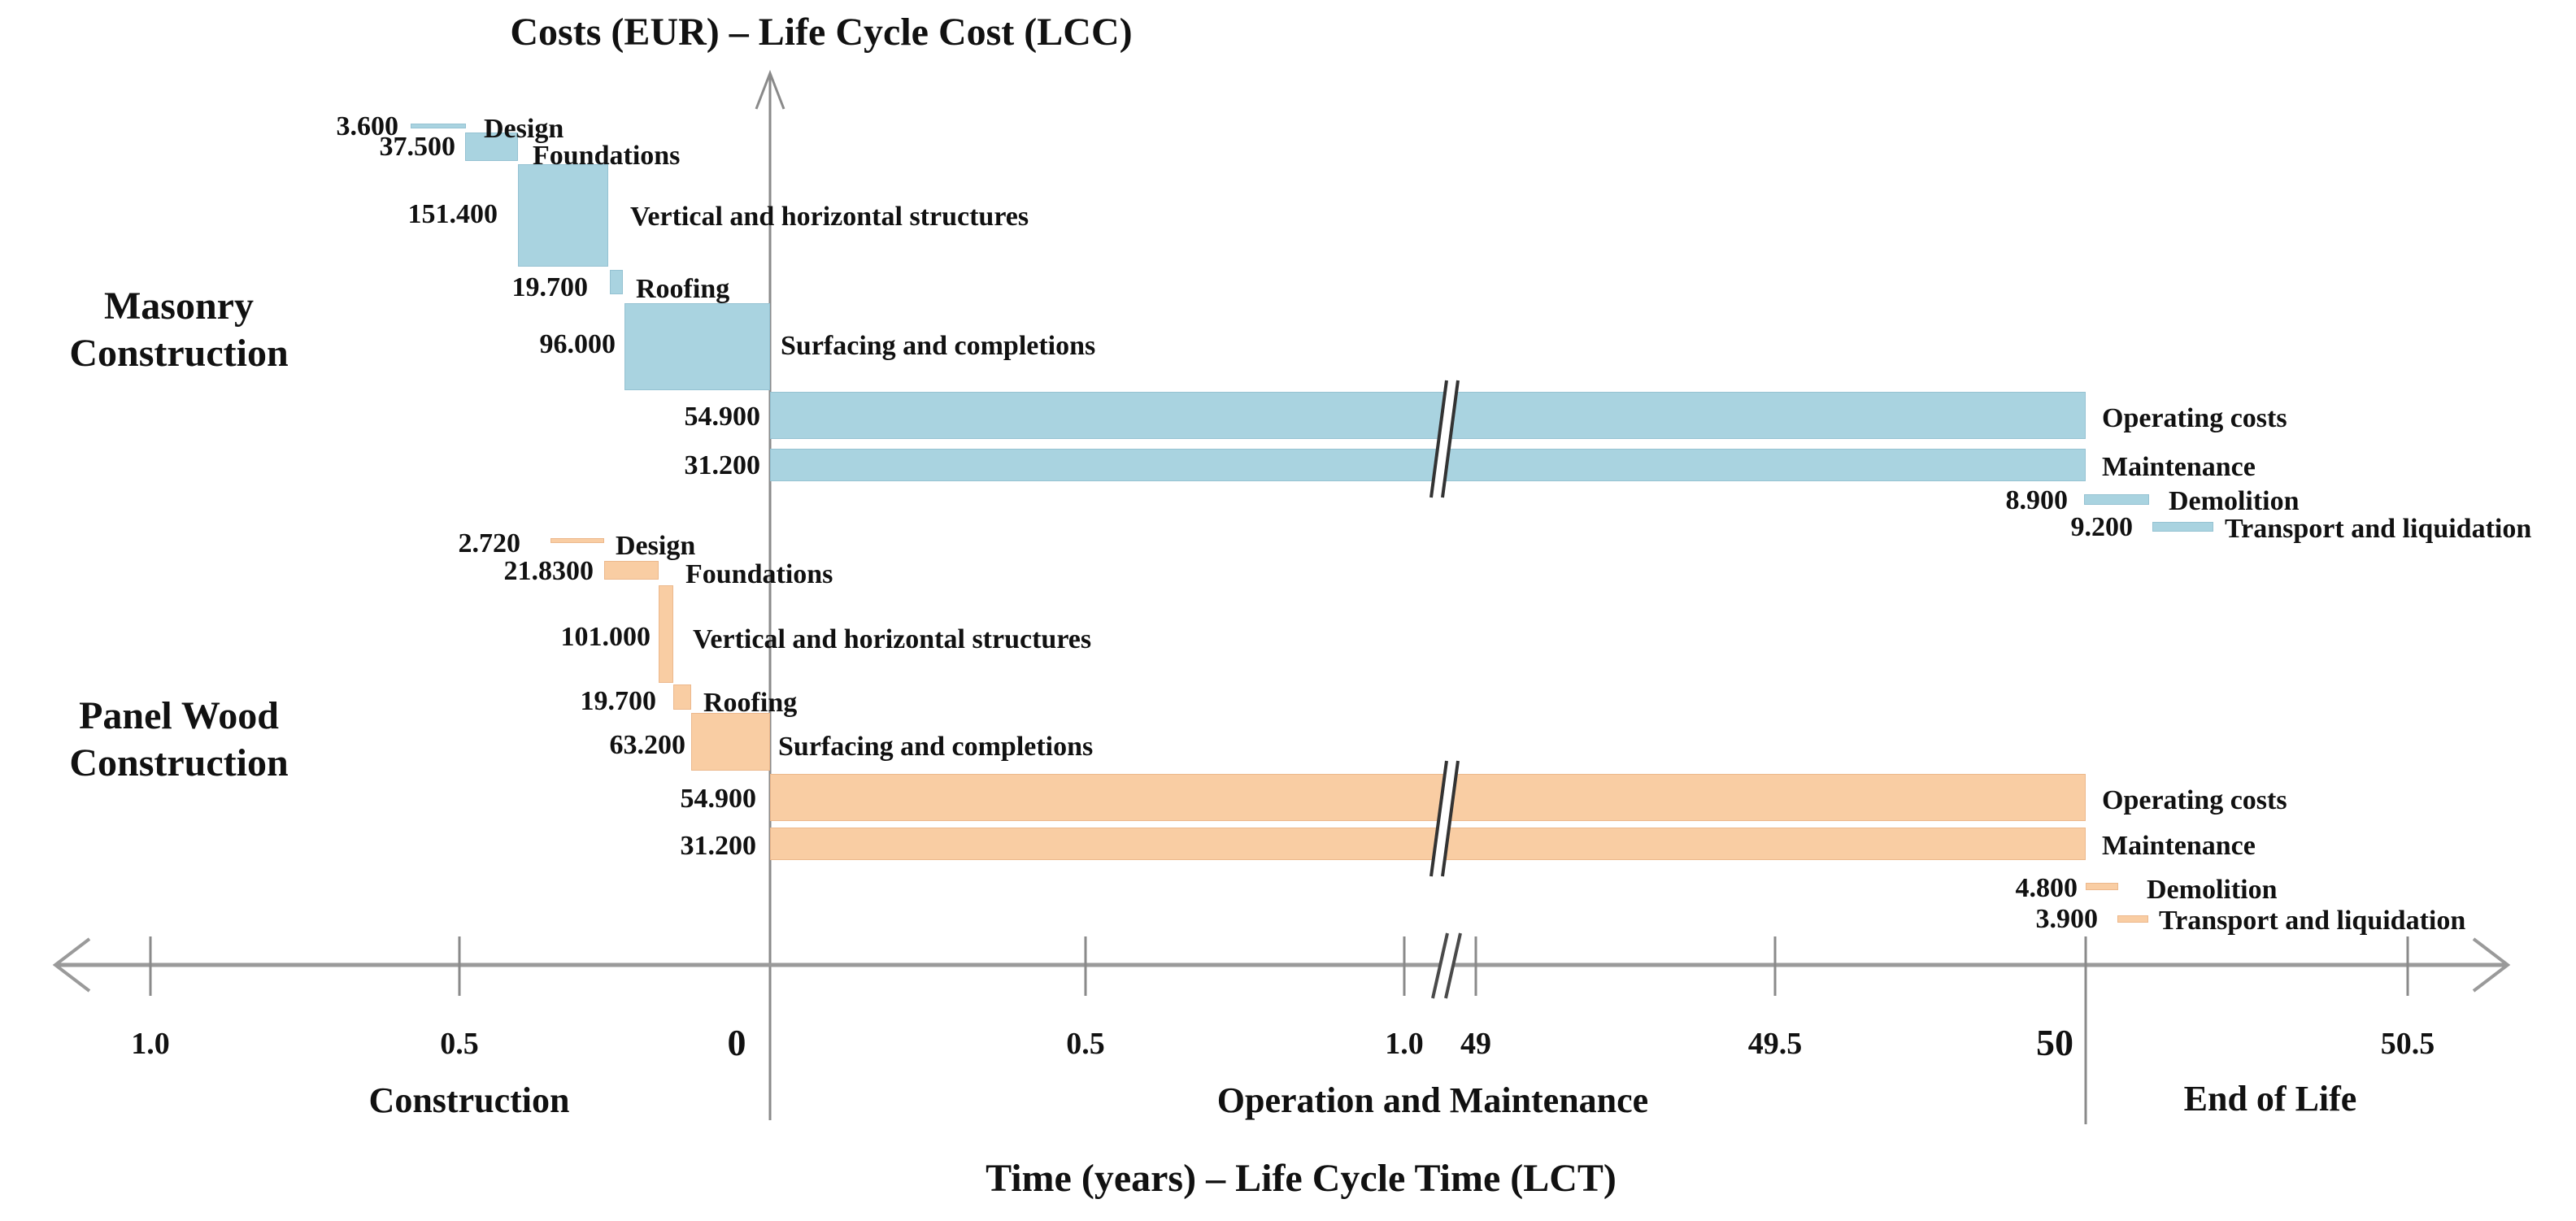  What do you see at coordinates (2047, 888) in the screenshot?
I see `panel-demolition-value: 4.800` at bounding box center [2047, 888].